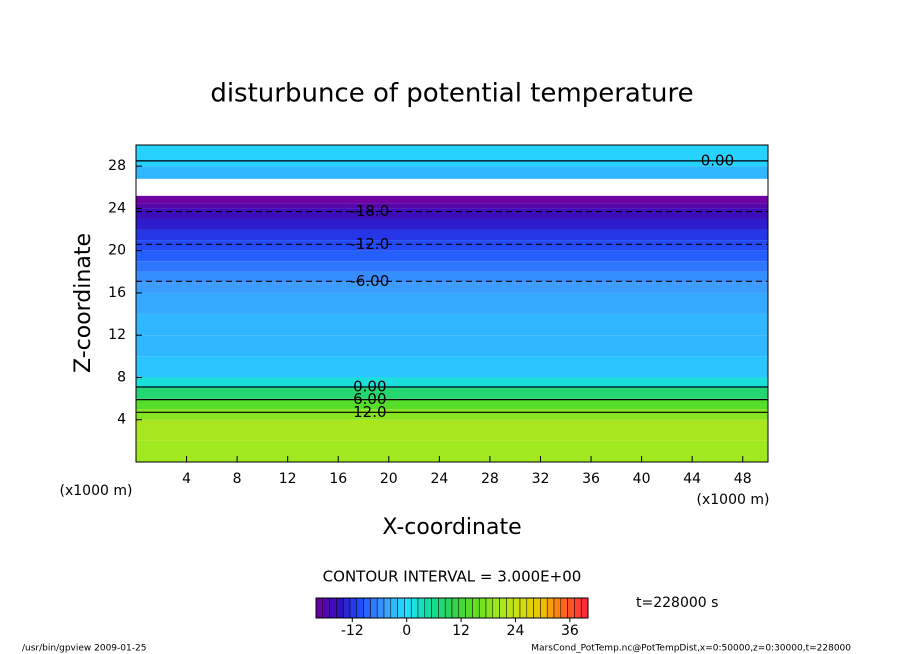 This screenshot has height=654, width=904. Describe the element at coordinates (84, 649) in the screenshot. I see `footer-left: /usr/bin/gpview 2009-01-25` at that location.